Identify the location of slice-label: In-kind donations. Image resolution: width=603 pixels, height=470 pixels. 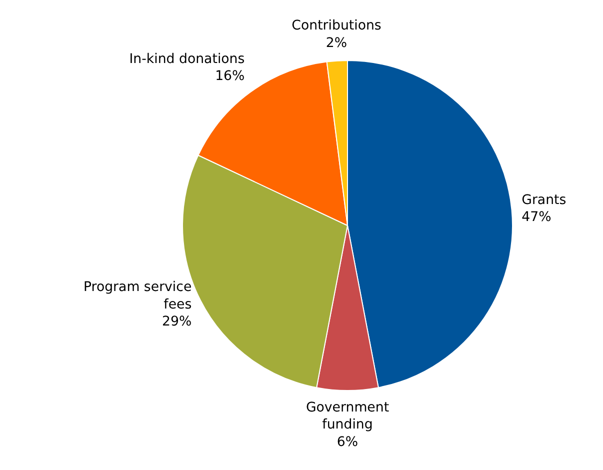
(187, 59).